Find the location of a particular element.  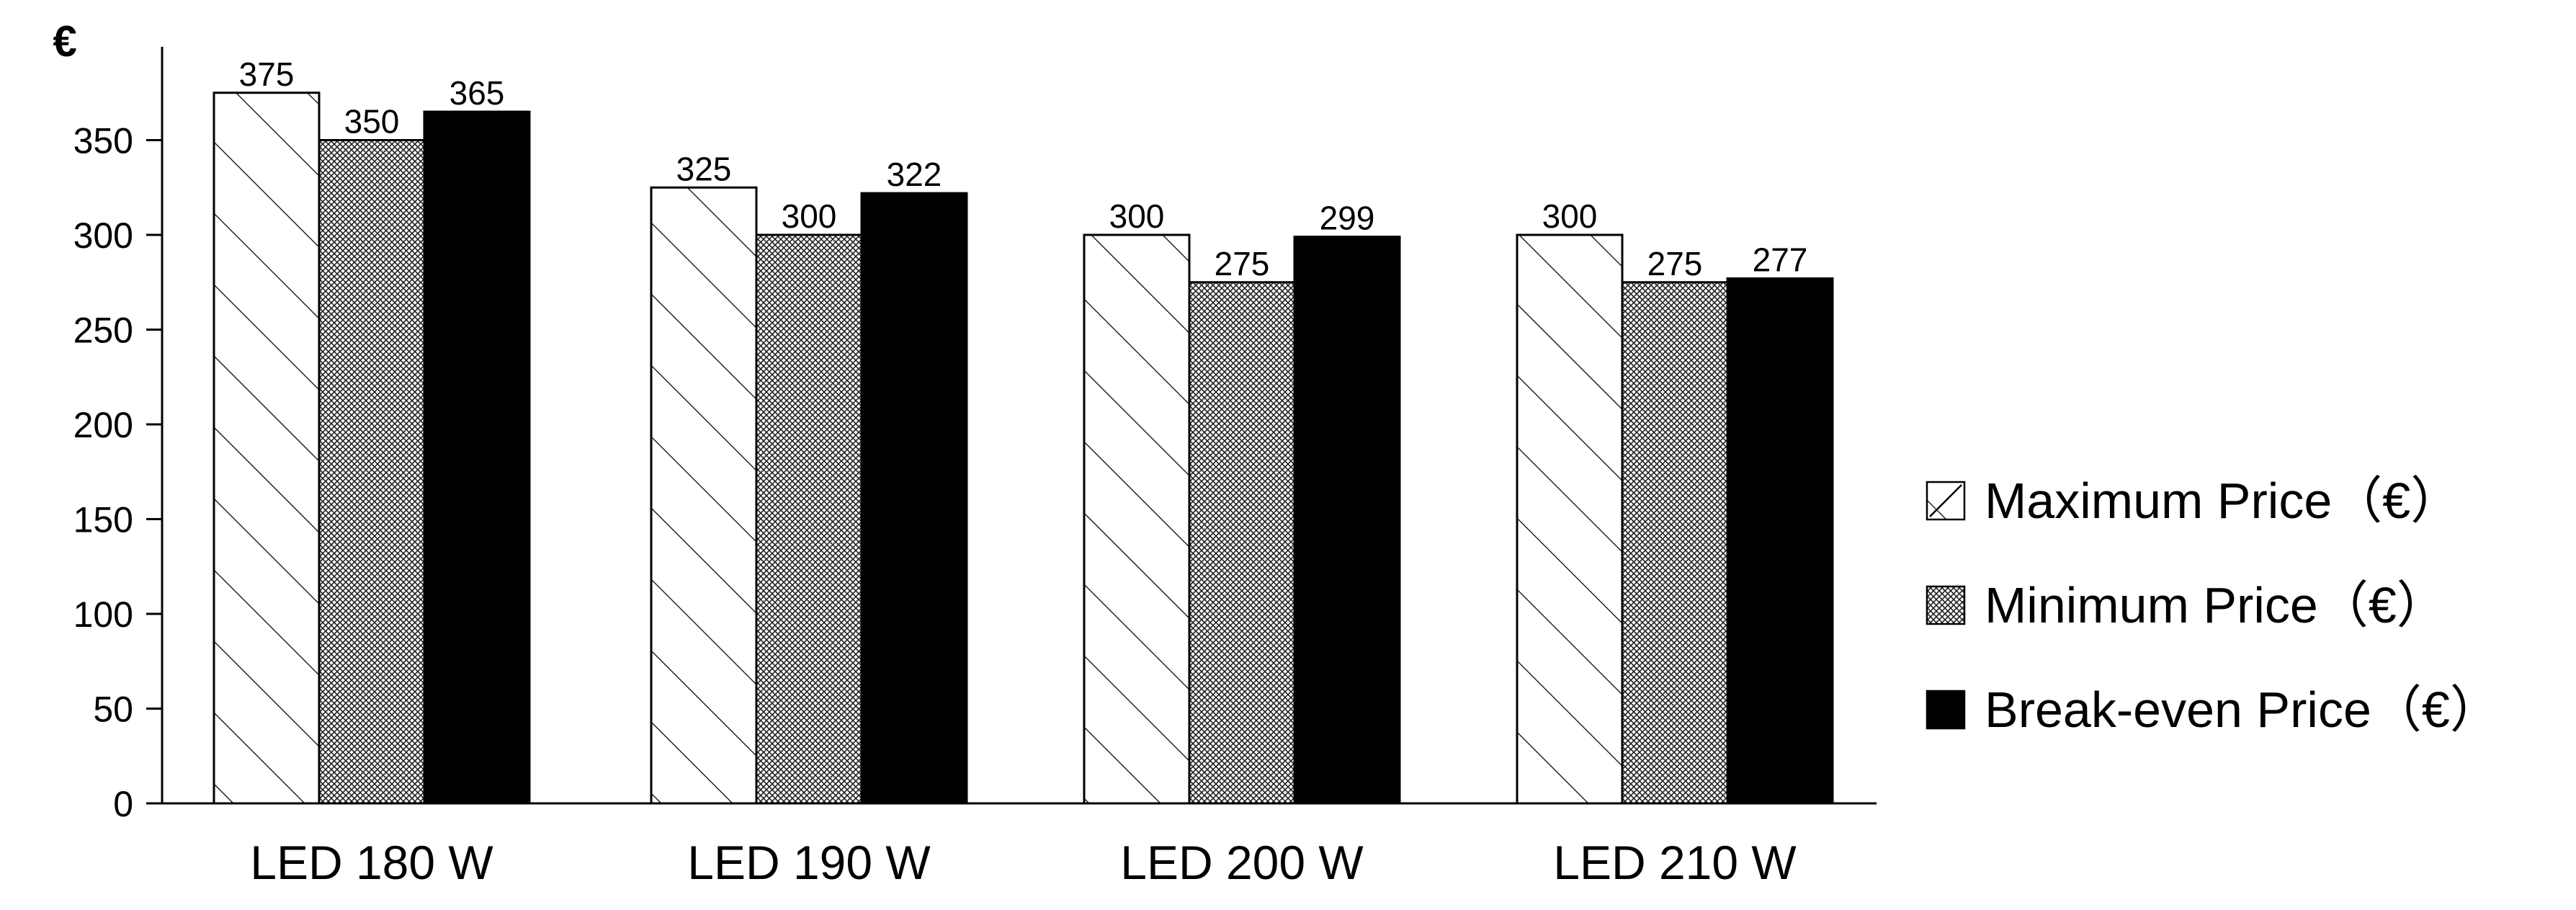

data-label-min-4: 275 is located at coordinates (1675, 263).